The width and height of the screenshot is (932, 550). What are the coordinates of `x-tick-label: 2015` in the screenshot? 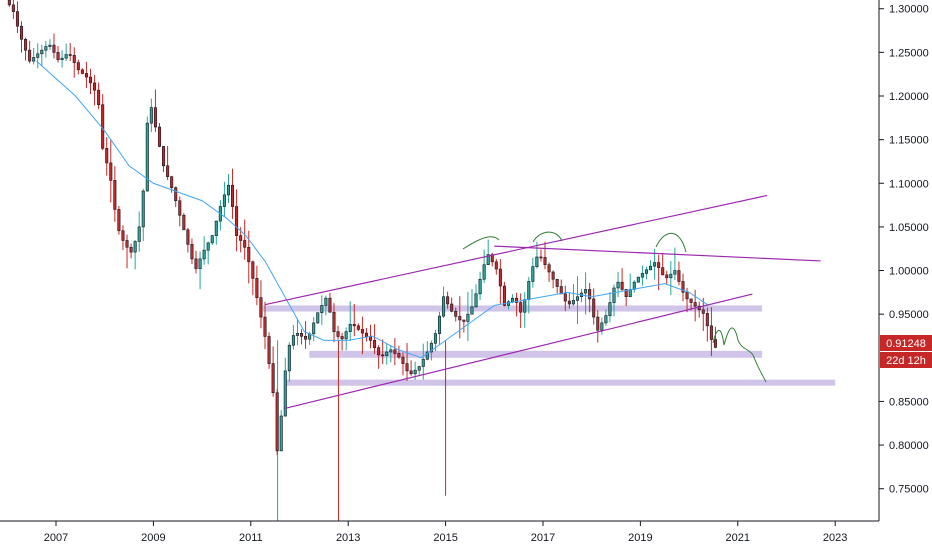 It's located at (445, 538).